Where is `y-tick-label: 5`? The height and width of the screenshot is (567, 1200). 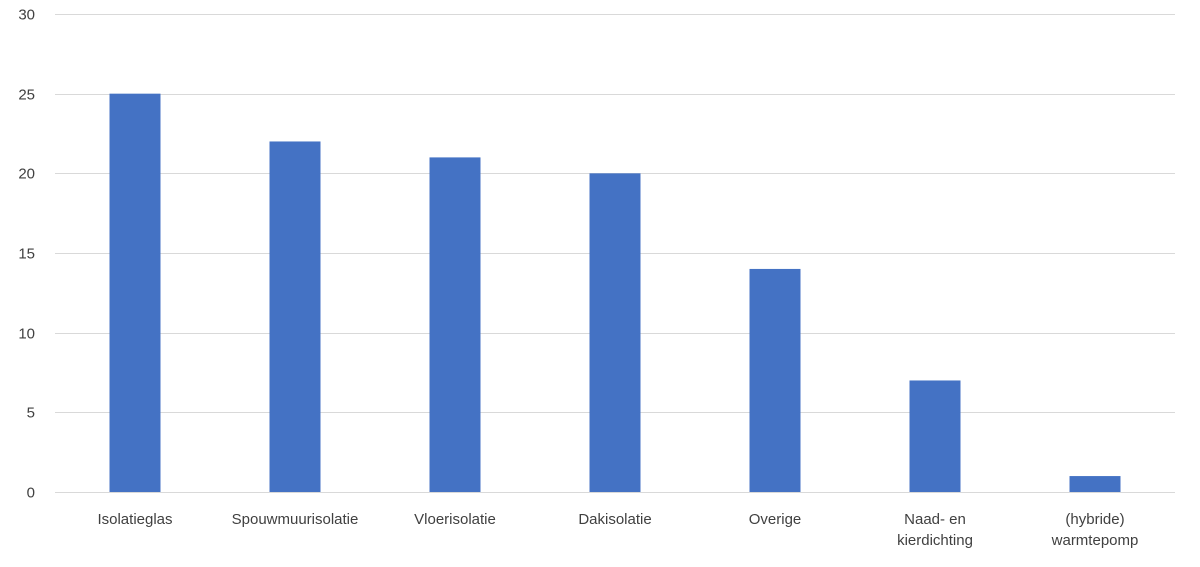
y-tick-label: 5 is located at coordinates (31, 413).